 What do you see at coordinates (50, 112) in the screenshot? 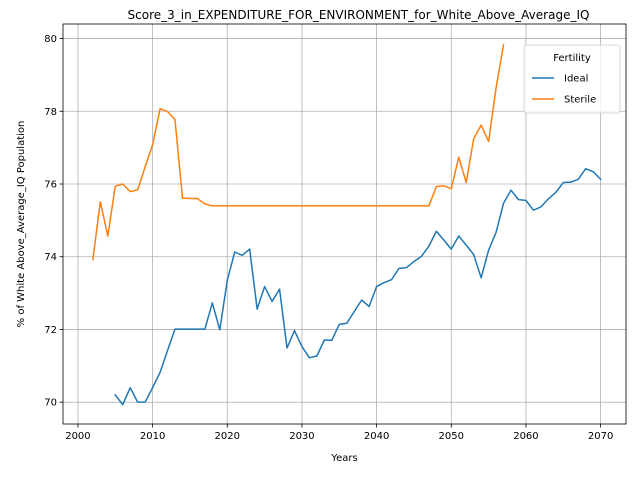
I see `y-tick-label: 78` at bounding box center [50, 112].